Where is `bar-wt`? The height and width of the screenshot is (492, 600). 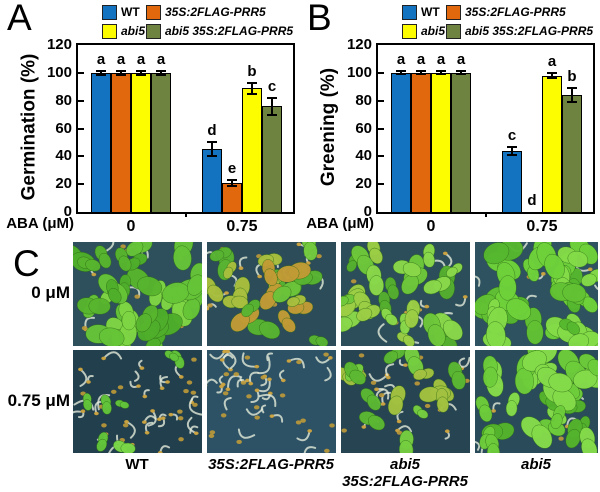 bar-wt is located at coordinates (101, 142).